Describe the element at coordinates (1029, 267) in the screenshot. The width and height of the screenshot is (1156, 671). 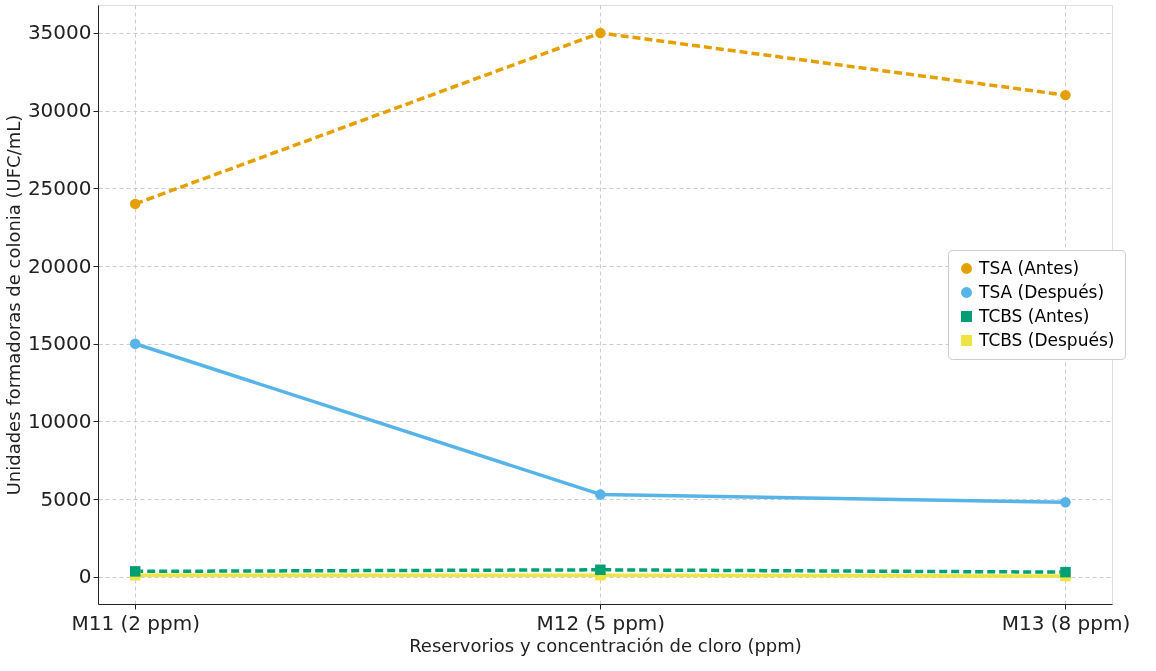
I see `legend-label: TSA (Antes)` at that location.